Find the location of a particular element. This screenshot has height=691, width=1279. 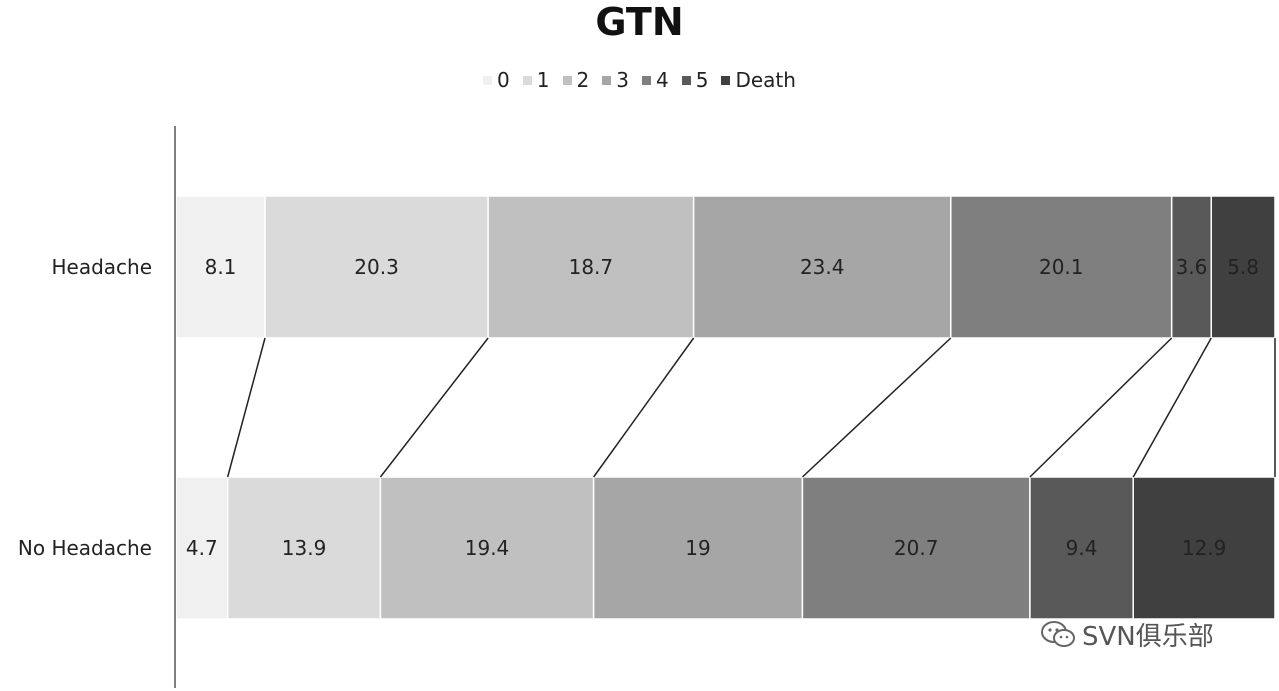

data-label: 20.1 is located at coordinates (1061, 267).